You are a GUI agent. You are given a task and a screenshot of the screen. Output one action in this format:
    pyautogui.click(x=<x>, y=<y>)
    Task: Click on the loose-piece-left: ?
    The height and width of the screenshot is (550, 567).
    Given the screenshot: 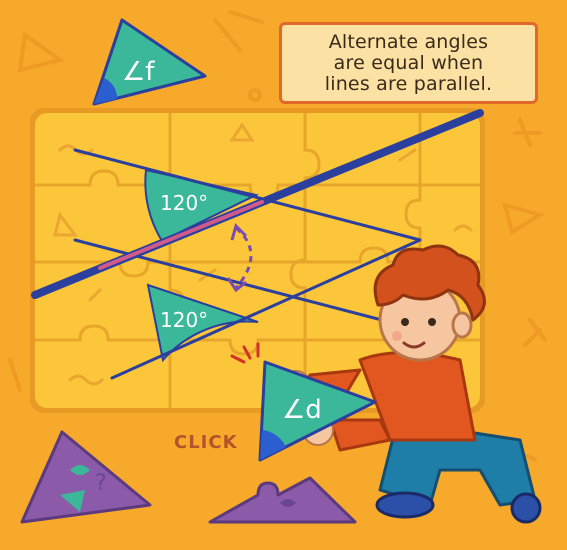 What is the action you would take?
    pyautogui.click(x=86, y=477)
    